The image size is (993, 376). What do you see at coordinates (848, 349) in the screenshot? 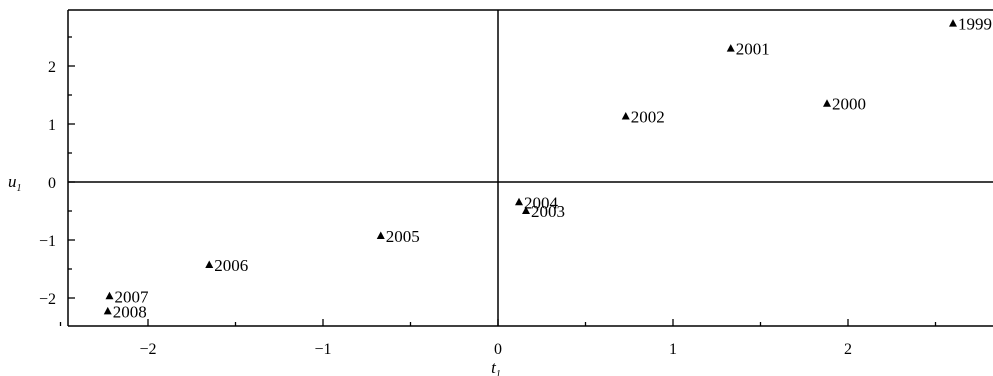
I see `x-tick-label: 2` at bounding box center [848, 349].